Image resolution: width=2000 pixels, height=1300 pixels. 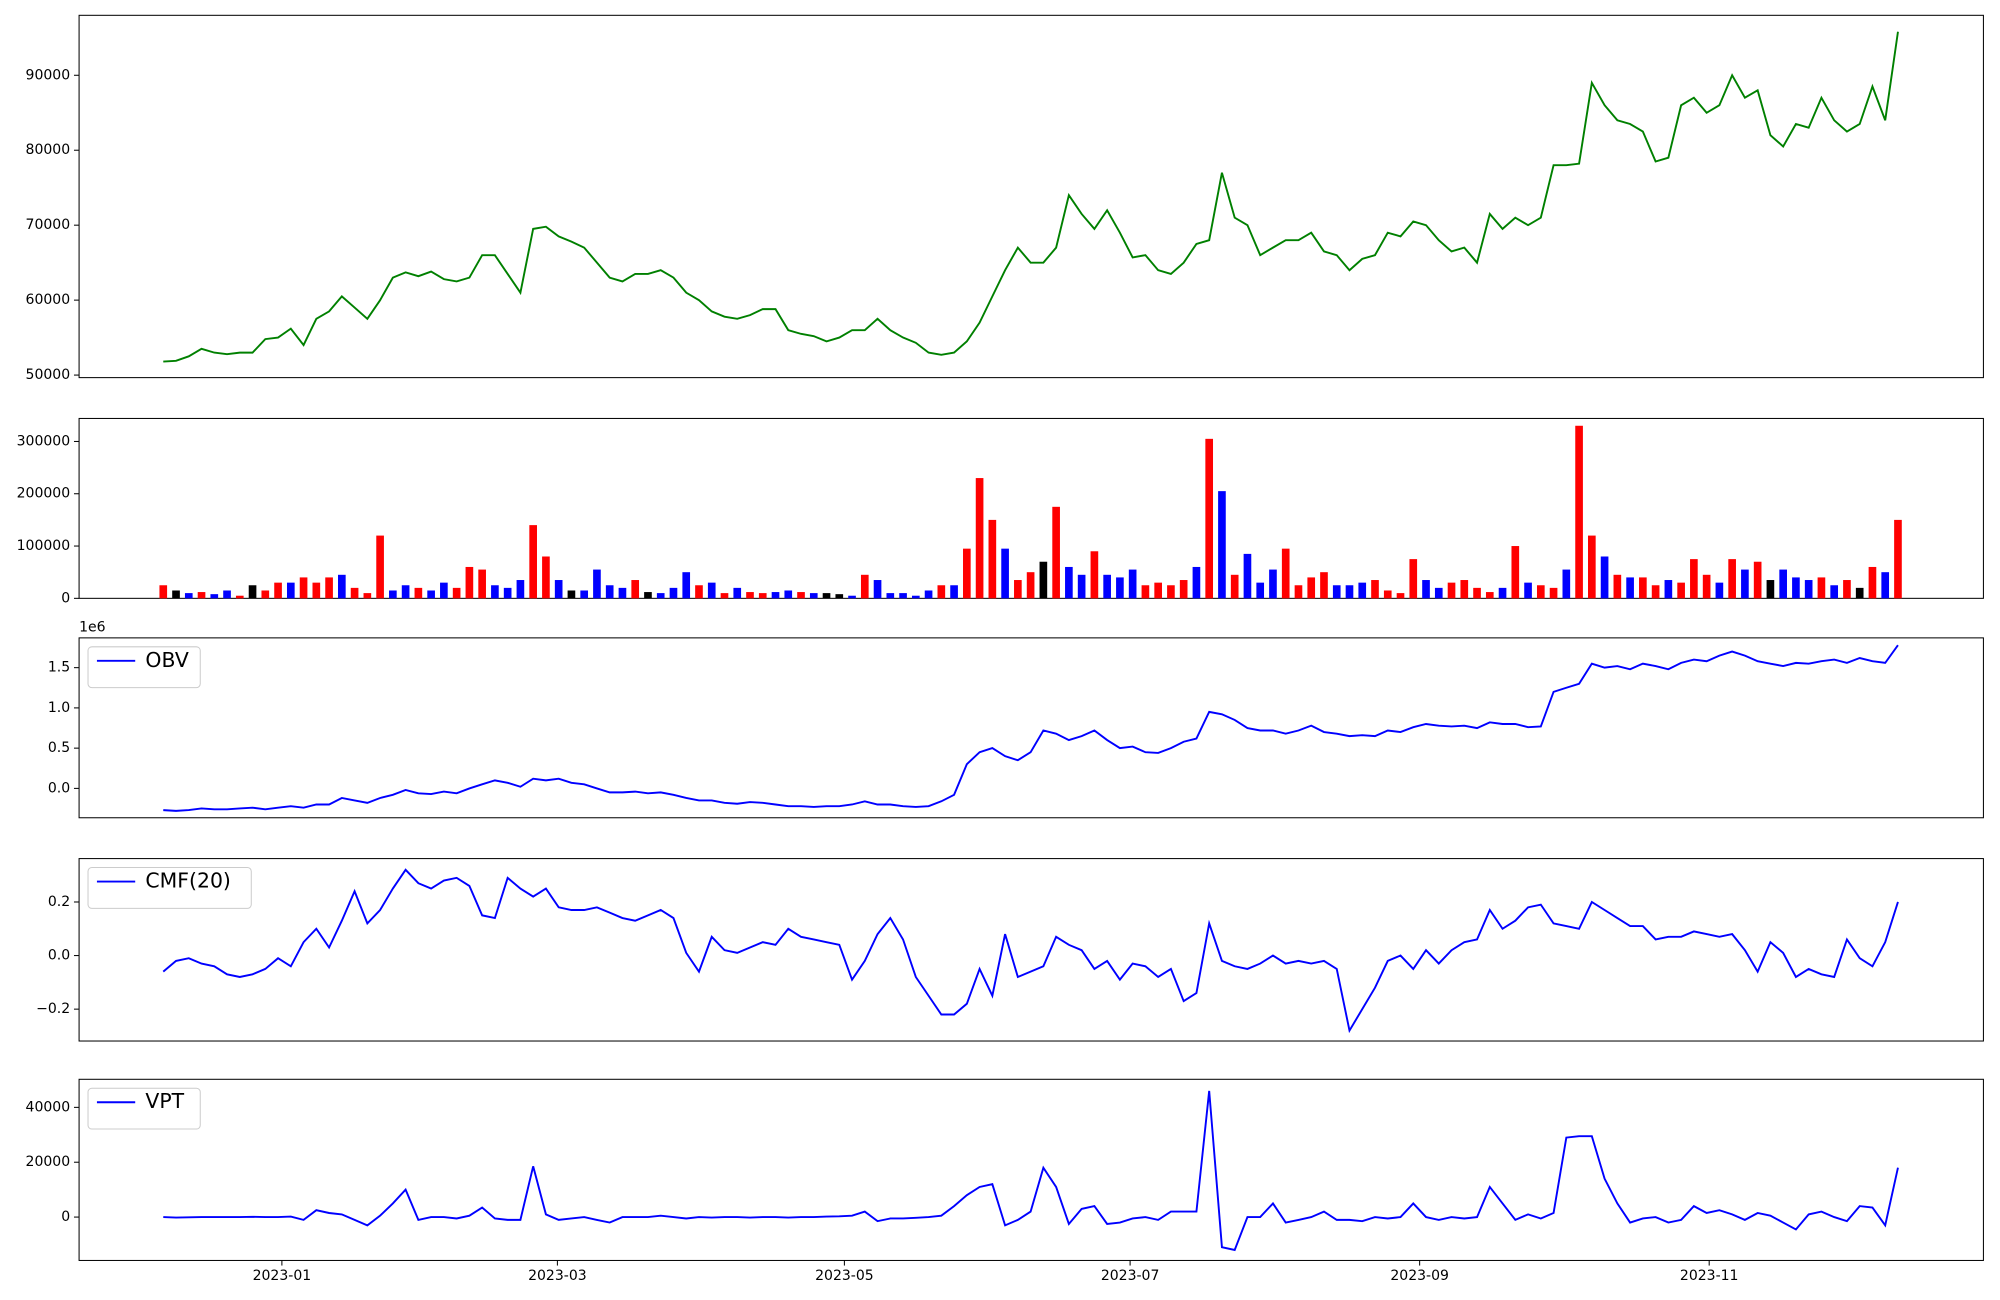 I want to click on legend-box, so click(x=144, y=1108).